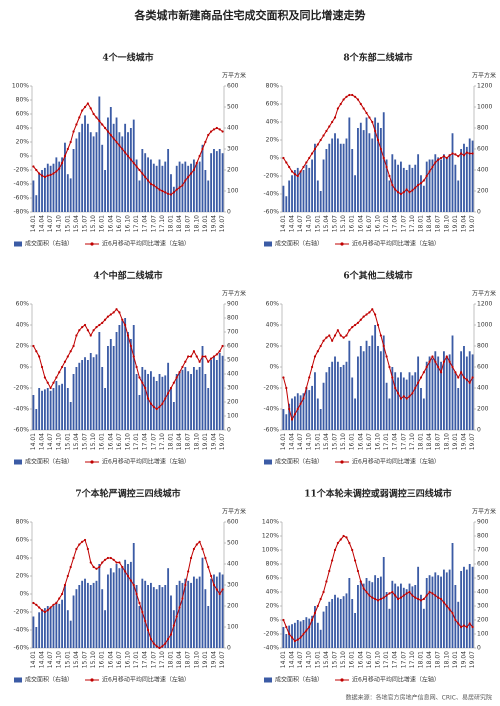  Describe the element at coordinates (250, 15) in the screenshot. I see `page-title: 各类城市新建商品住宅成交面积及同比增速走势` at that location.